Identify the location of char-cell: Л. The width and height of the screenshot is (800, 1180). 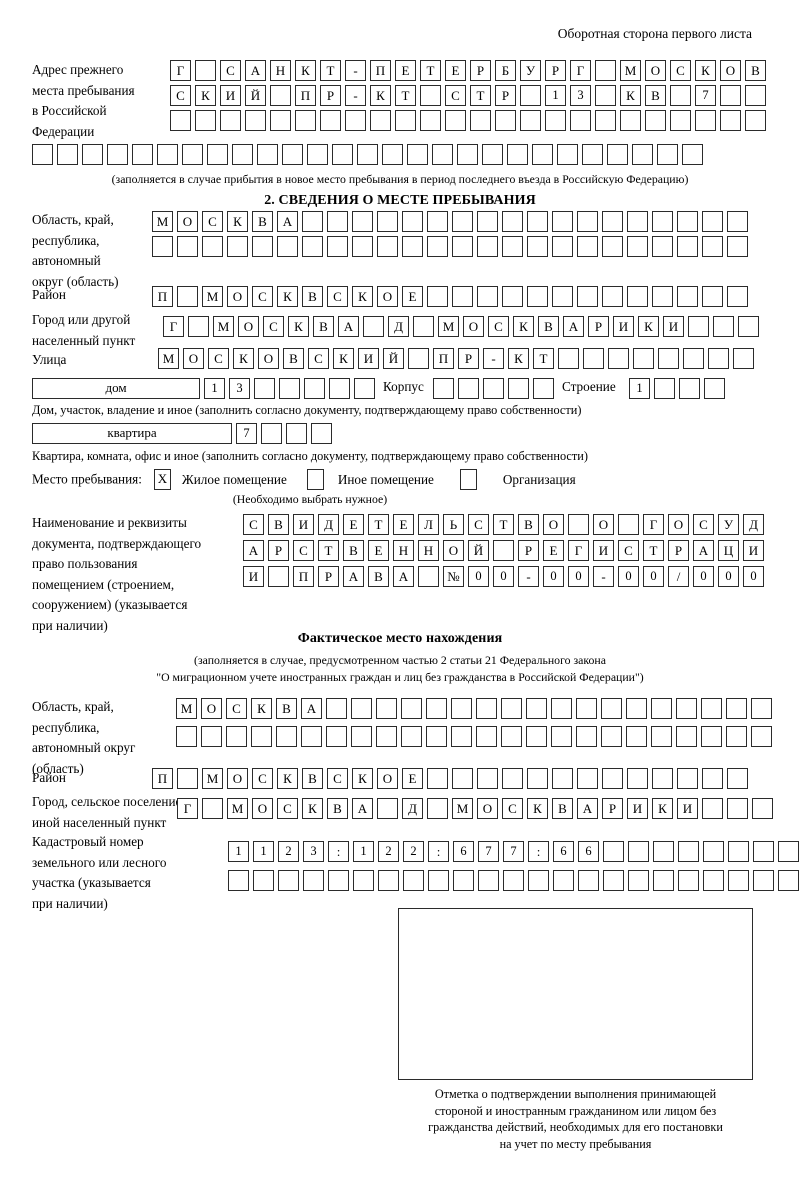
(428, 524).